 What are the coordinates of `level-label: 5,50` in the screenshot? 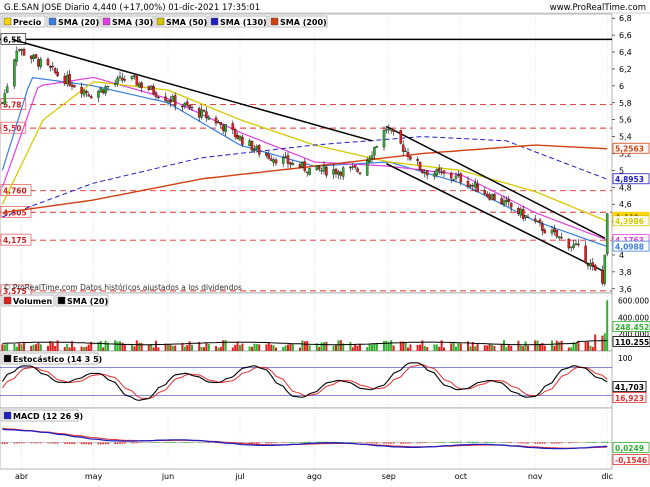 It's located at (12, 128).